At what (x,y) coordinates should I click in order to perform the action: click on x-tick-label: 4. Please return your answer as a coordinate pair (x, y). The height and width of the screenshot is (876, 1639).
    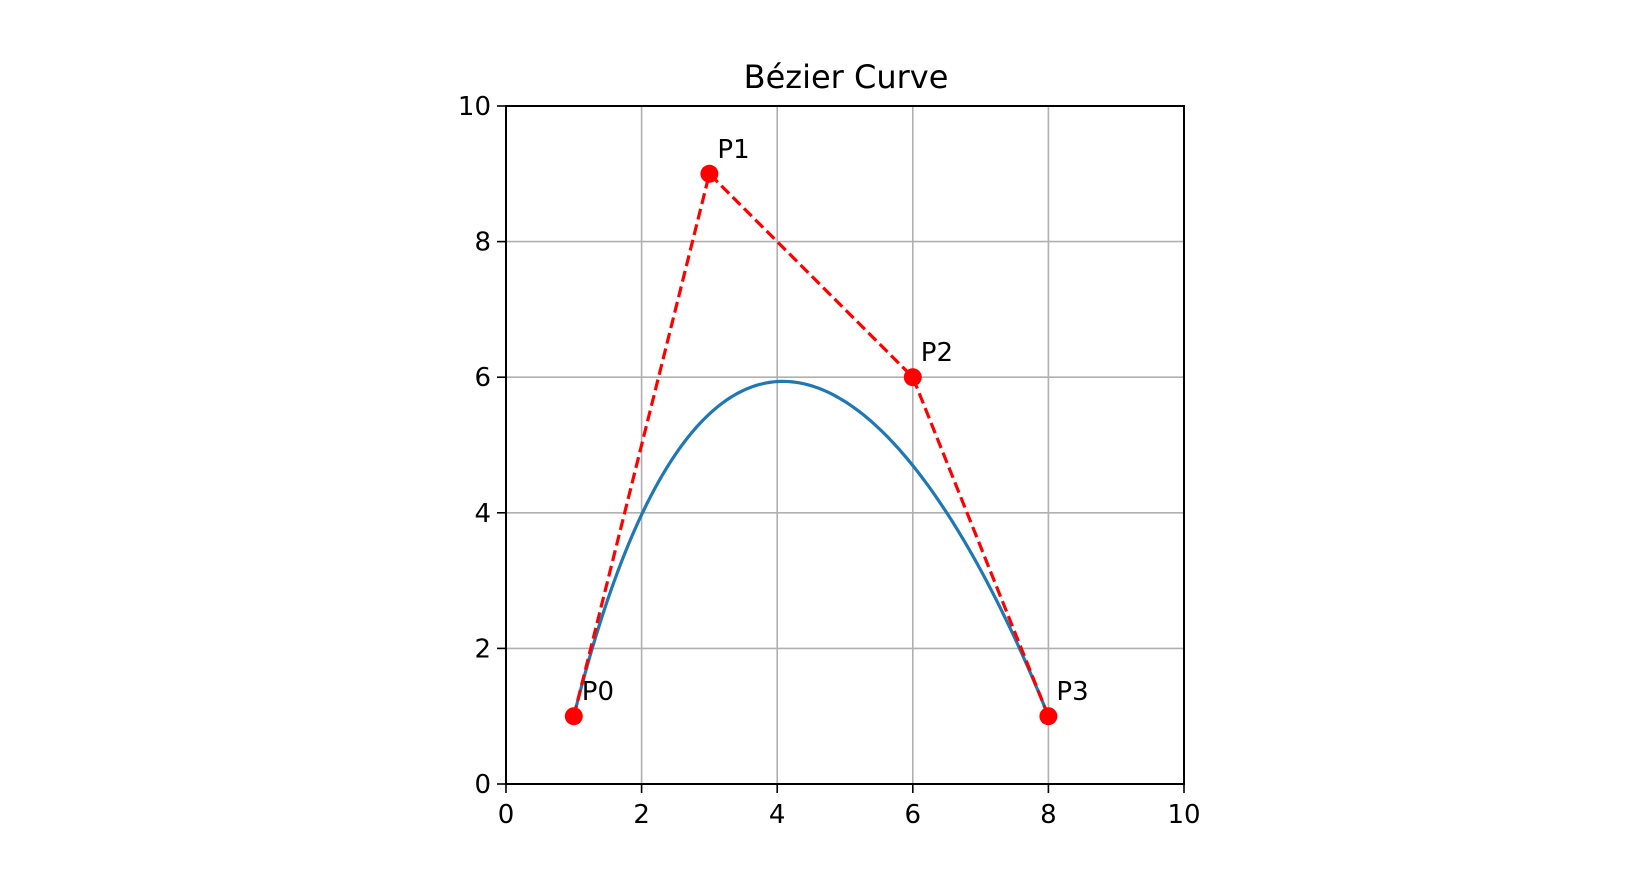
    Looking at the image, I should click on (777, 815).